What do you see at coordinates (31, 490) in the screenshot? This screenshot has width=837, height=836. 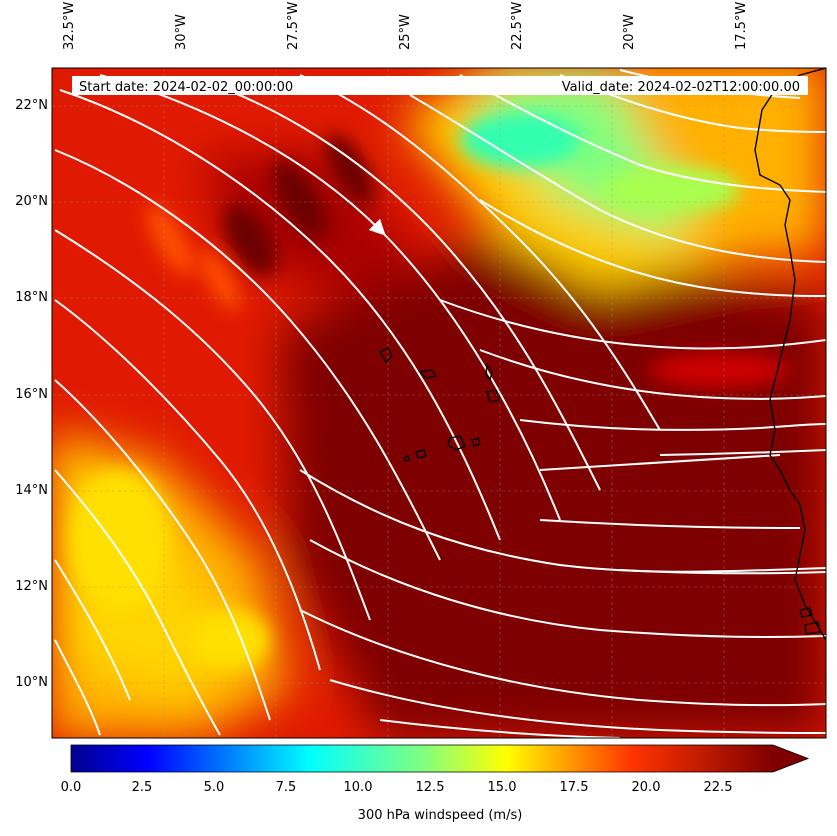 I see `lat-label-14n: 14°N` at bounding box center [31, 490].